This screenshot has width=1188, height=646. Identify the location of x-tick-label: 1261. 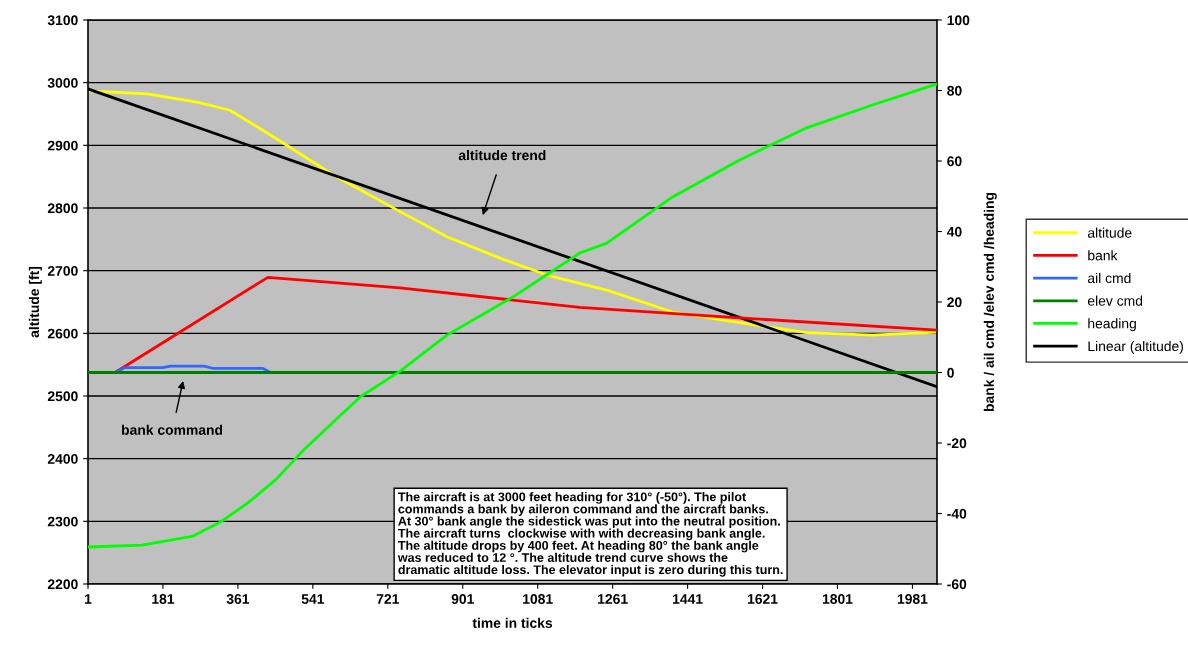
(613, 599).